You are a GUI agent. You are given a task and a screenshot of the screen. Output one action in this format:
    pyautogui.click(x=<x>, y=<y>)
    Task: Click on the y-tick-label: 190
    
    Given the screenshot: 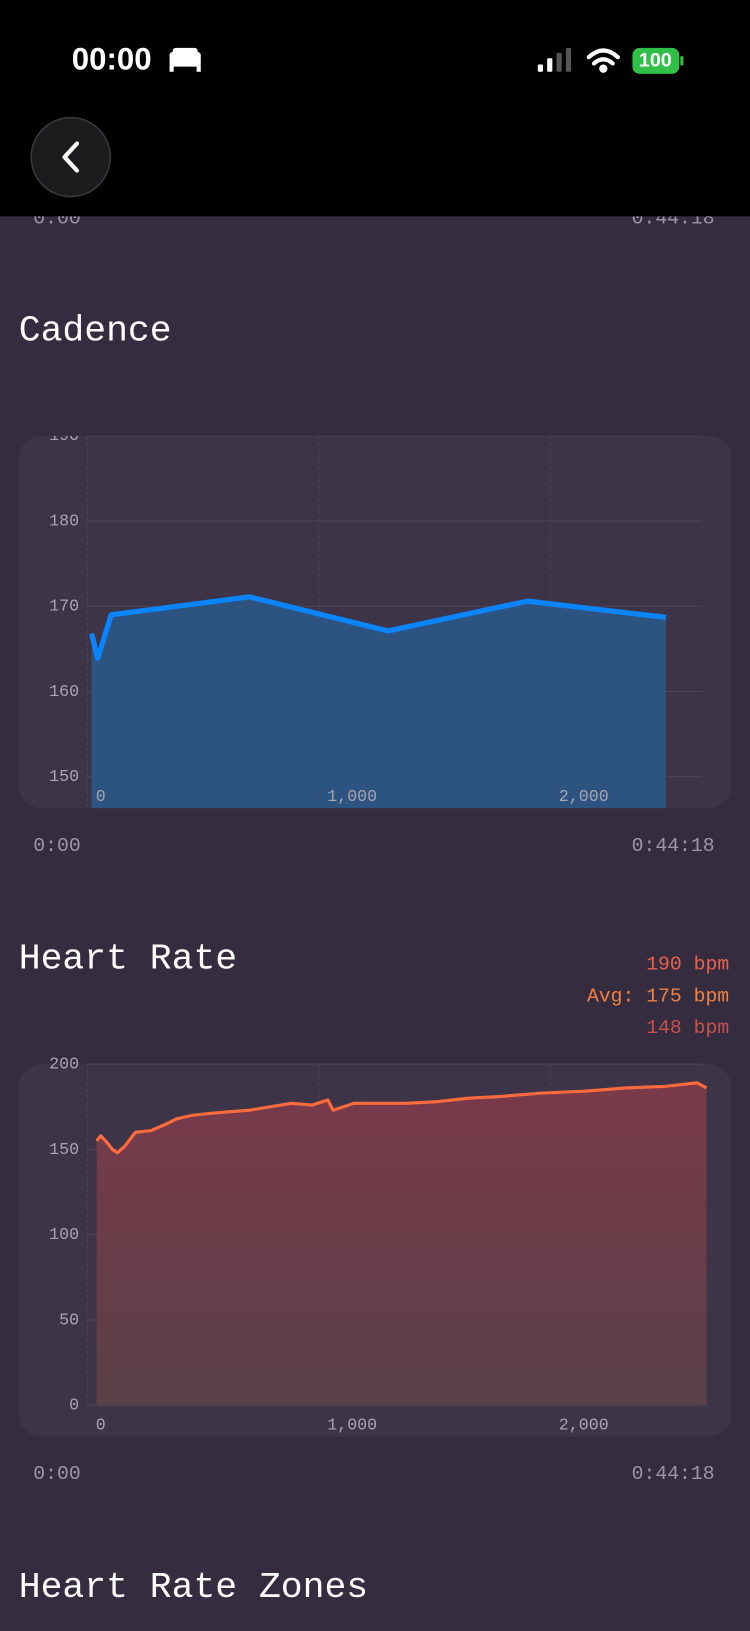 What is the action you would take?
    pyautogui.click(x=64, y=435)
    